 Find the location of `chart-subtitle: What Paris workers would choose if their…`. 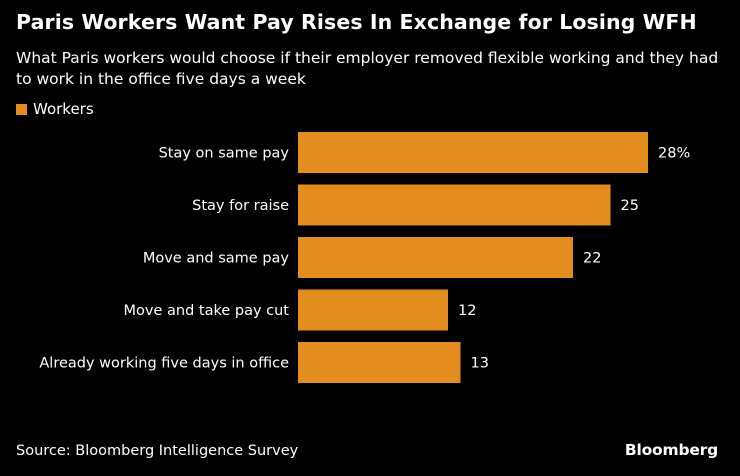

chart-subtitle: What Paris workers would choose if their… is located at coordinates (367, 68).